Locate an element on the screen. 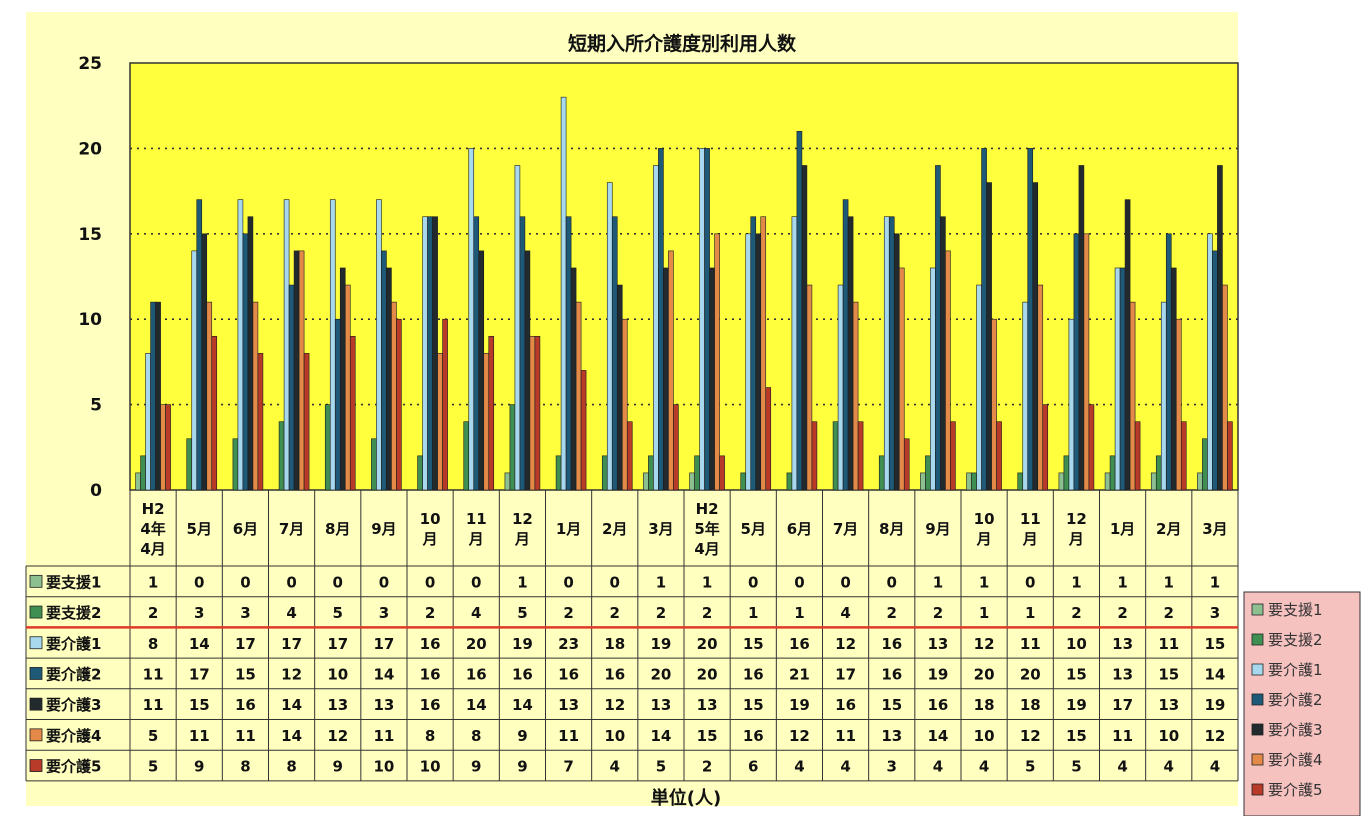  data-label: 6 is located at coordinates (753, 767).